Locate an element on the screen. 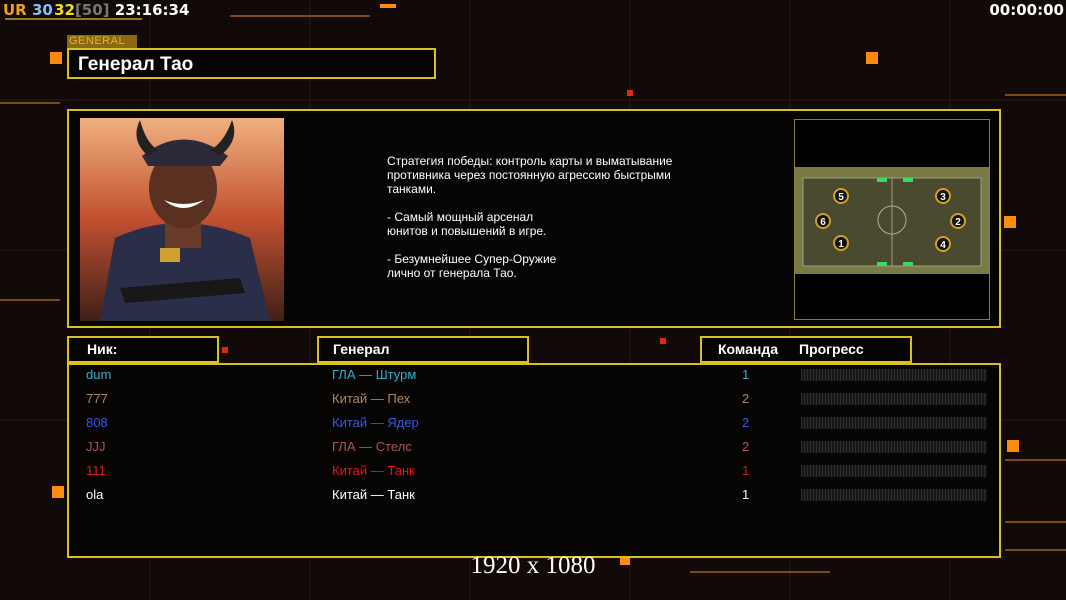  map-image: 1 2 3 4 5 6 is located at coordinates (892, 220).